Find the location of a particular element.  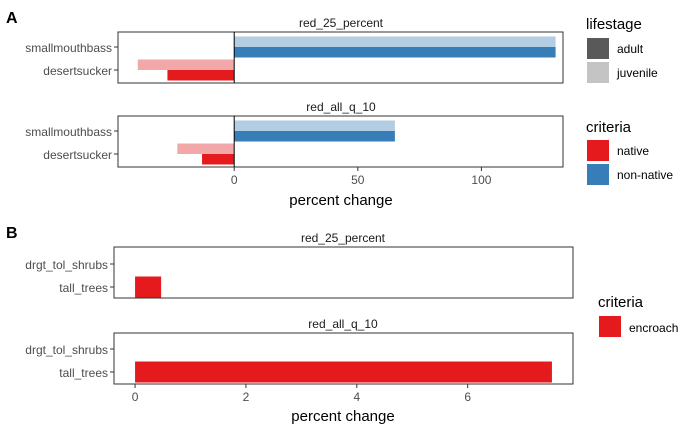

panel-b-facet-1-bars is located at coordinates (148, 287).